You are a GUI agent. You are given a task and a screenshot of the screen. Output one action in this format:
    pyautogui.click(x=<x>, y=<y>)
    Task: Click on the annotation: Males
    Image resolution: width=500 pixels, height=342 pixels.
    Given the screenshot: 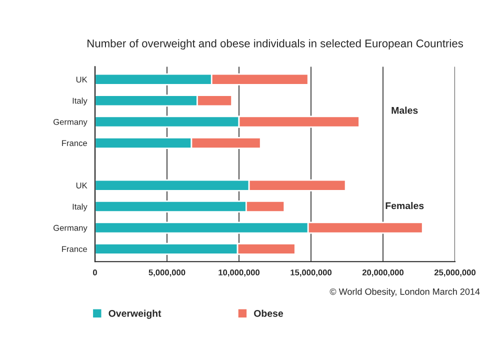 What is the action you would take?
    pyautogui.click(x=405, y=110)
    